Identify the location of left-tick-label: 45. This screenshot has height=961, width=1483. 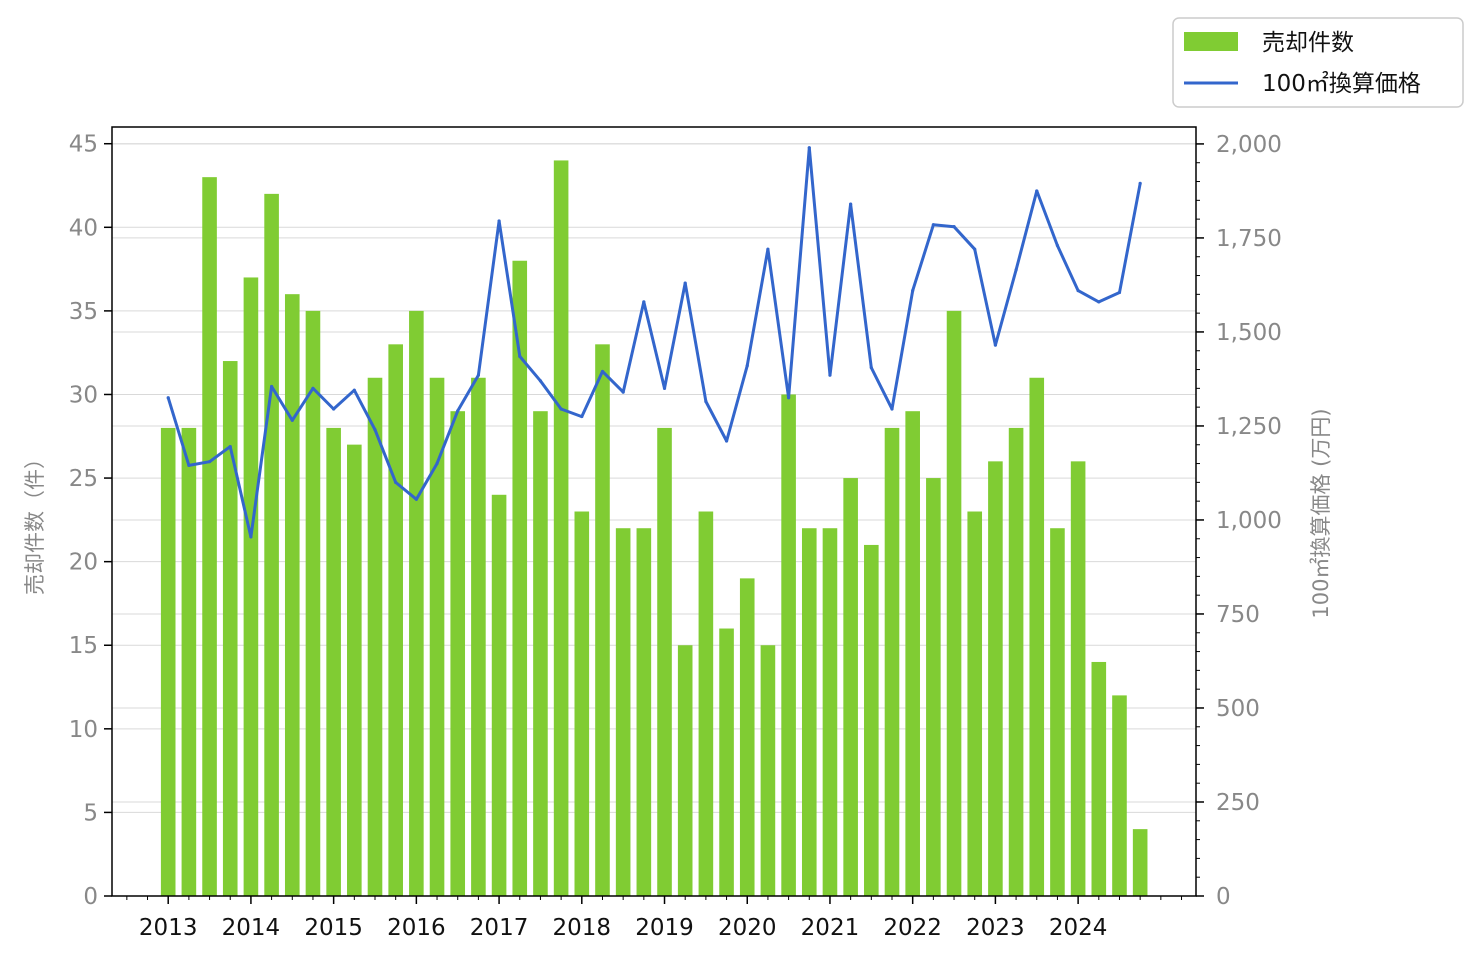
(83, 145).